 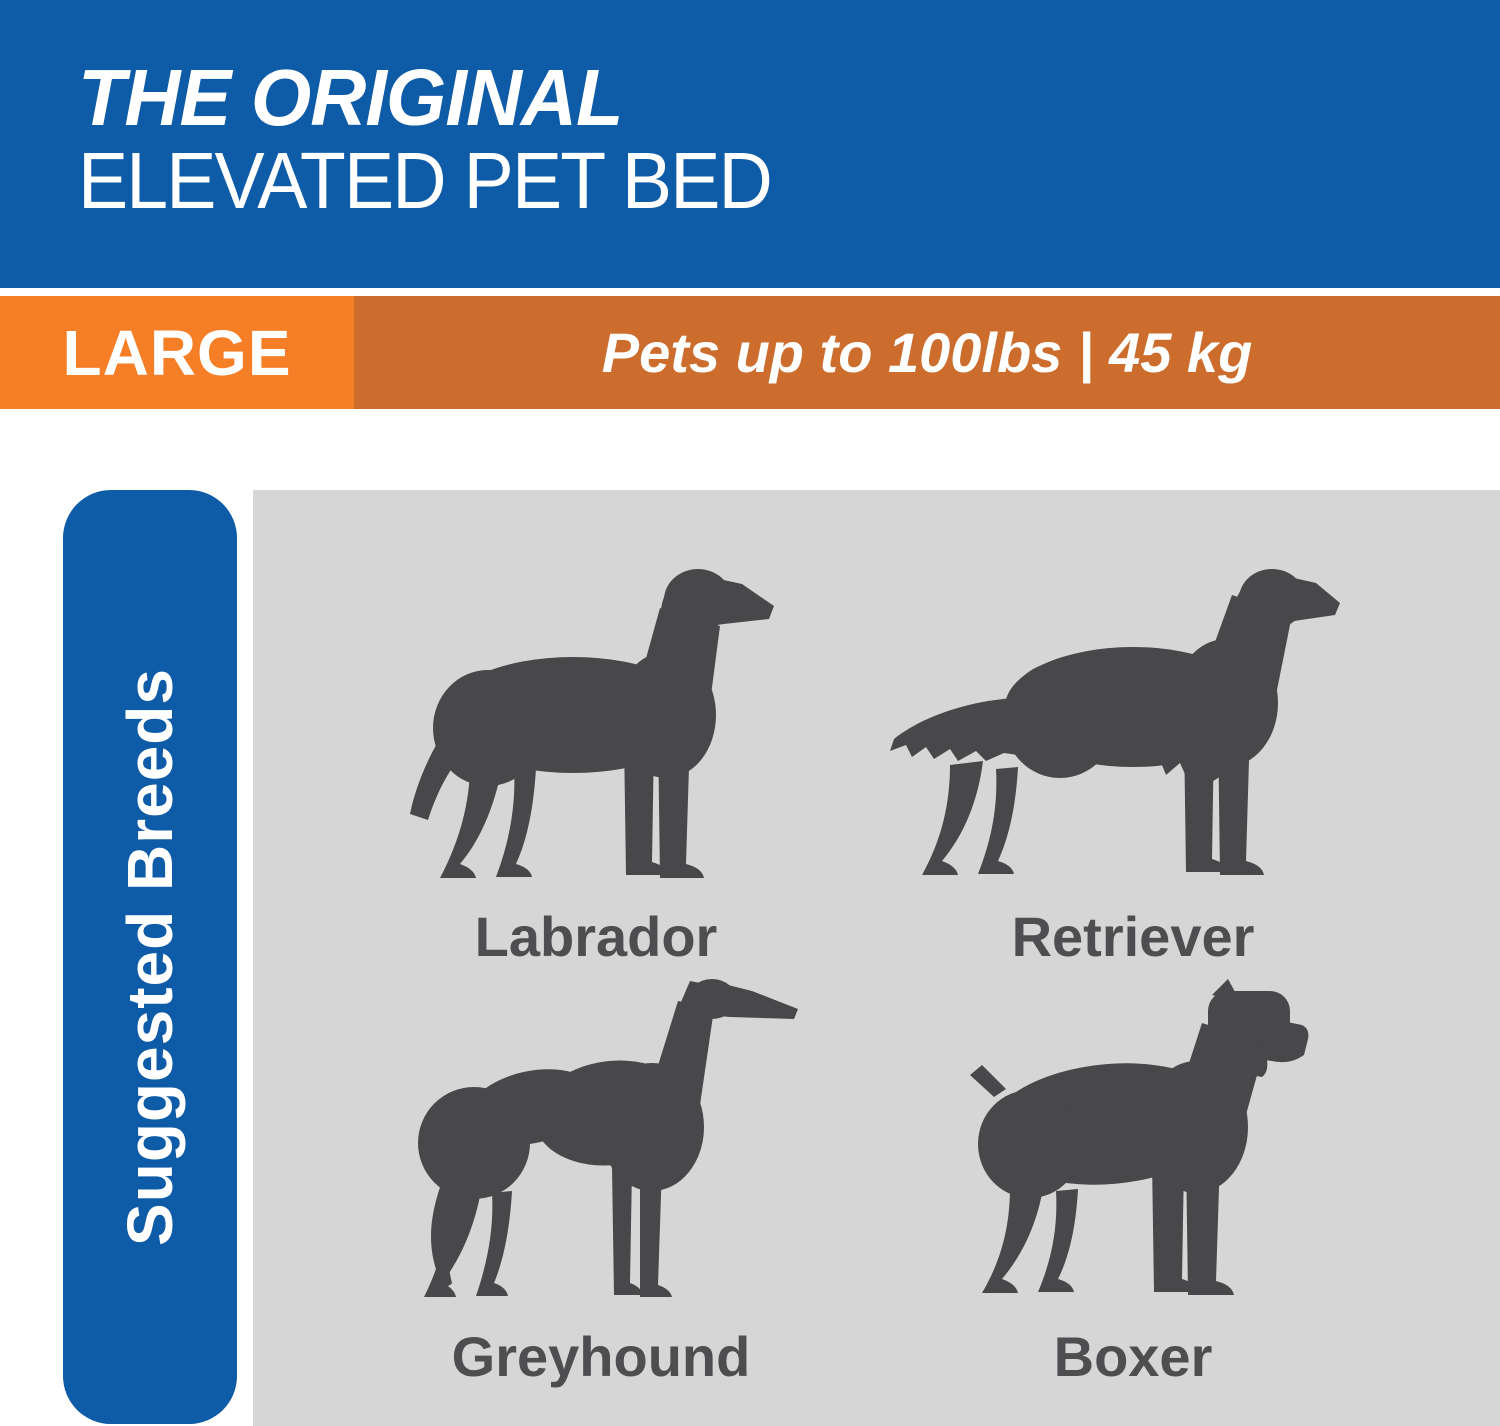 What do you see at coordinates (601, 1356) in the screenshot?
I see `breed-label: Greyhound` at bounding box center [601, 1356].